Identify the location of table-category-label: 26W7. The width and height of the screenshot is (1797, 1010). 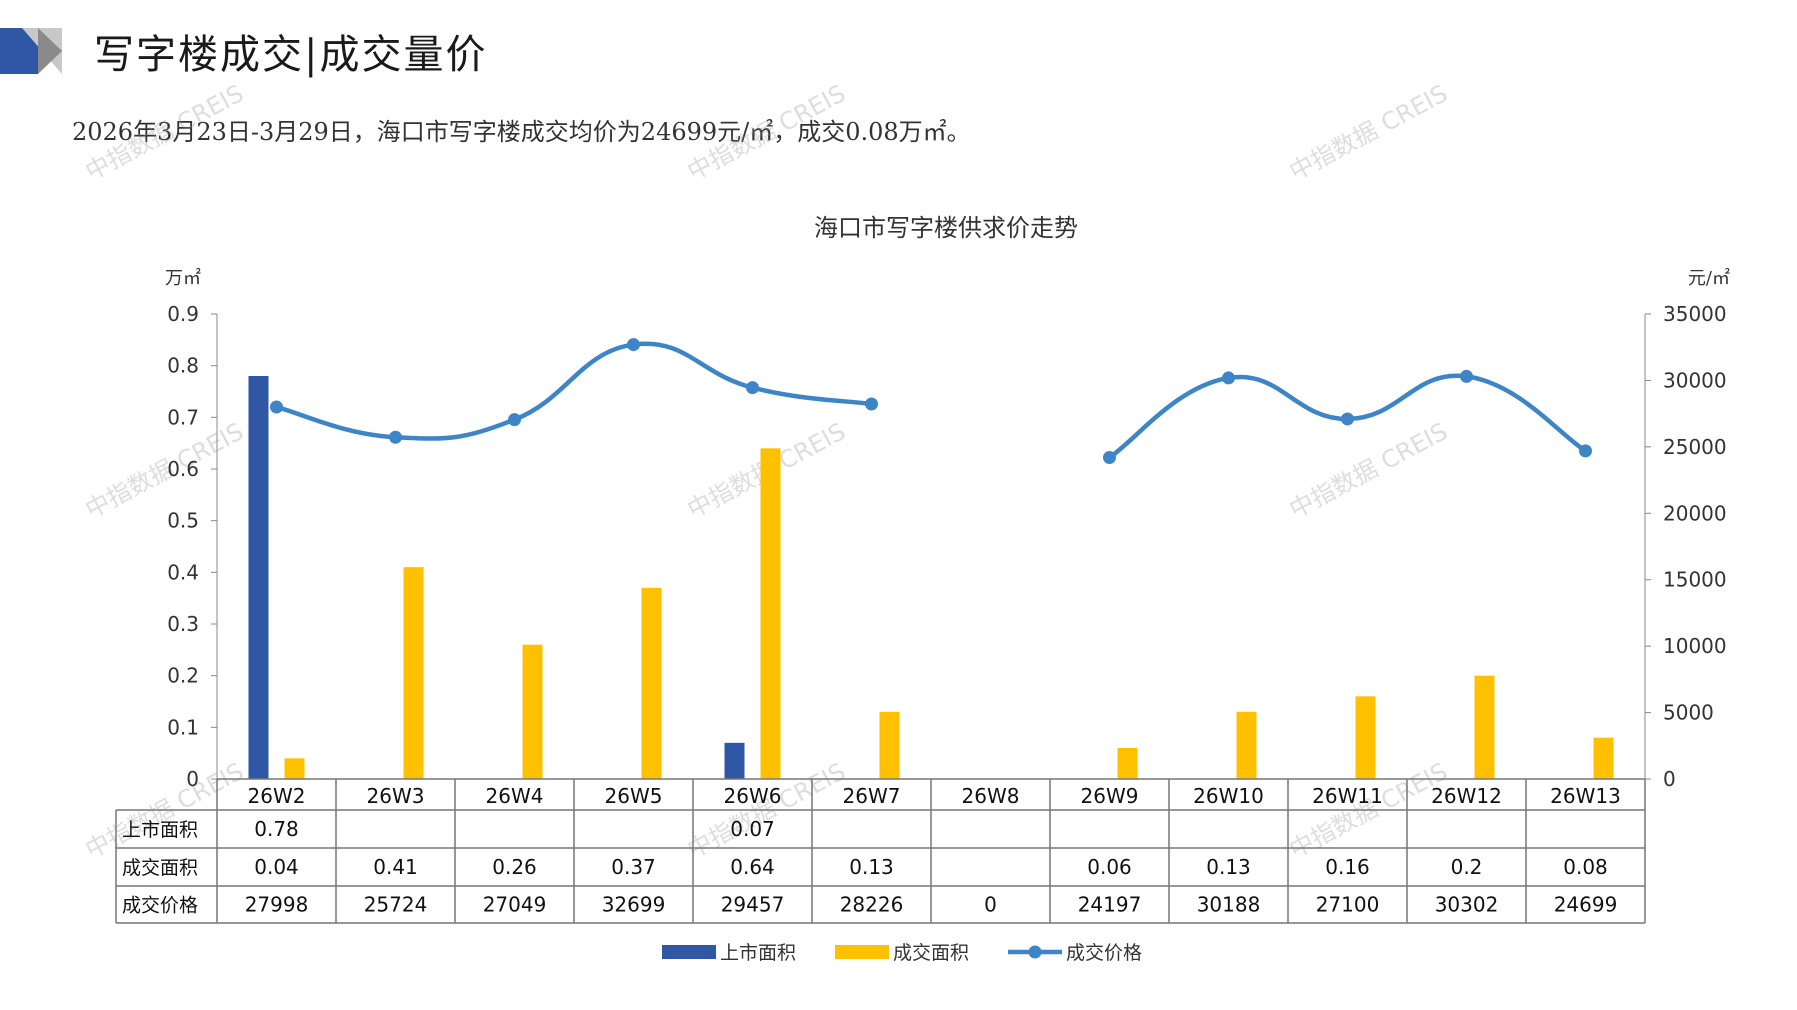
(872, 796).